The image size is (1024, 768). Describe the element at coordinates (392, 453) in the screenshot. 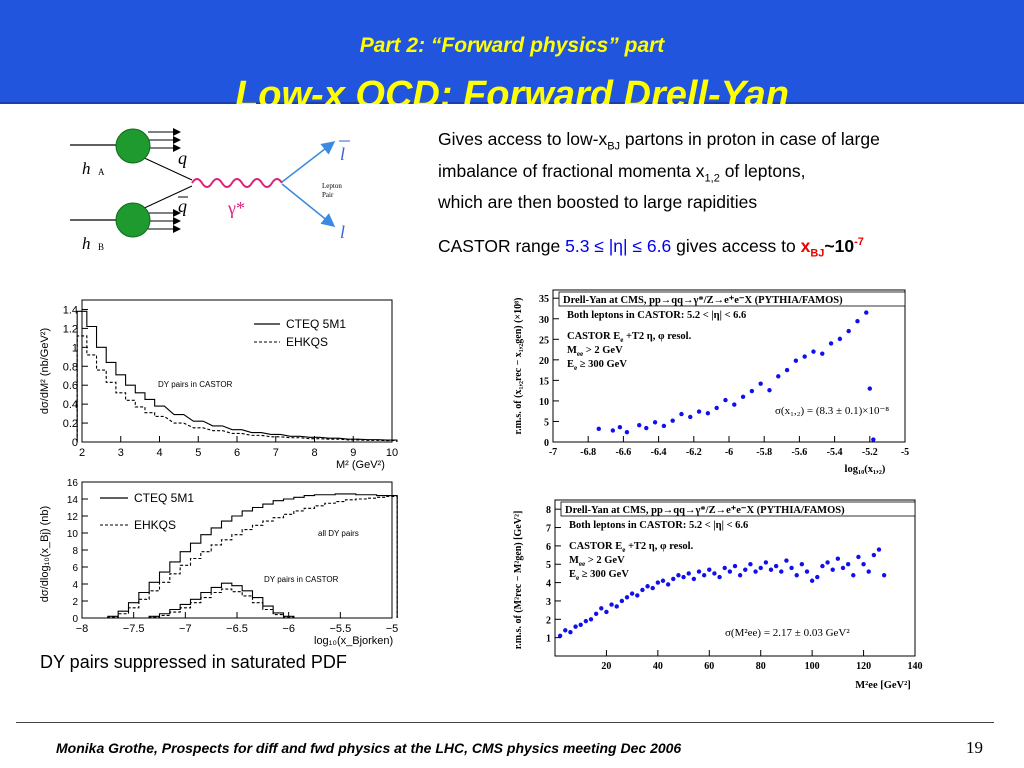

I see `x-tick-label: 10` at that location.